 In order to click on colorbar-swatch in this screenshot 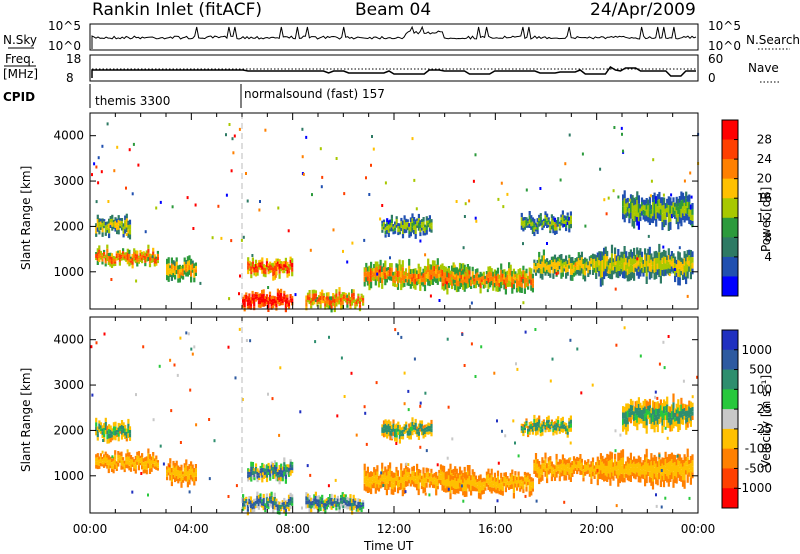, I will do `click(730, 227)`.